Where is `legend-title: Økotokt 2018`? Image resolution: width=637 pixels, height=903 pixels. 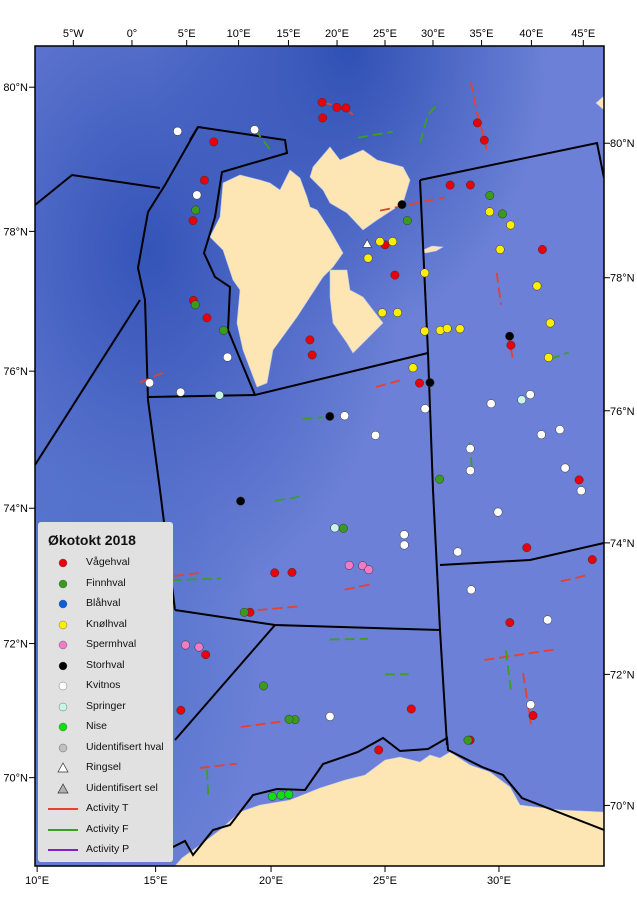 legend-title: Økotokt 2018 is located at coordinates (92, 540).